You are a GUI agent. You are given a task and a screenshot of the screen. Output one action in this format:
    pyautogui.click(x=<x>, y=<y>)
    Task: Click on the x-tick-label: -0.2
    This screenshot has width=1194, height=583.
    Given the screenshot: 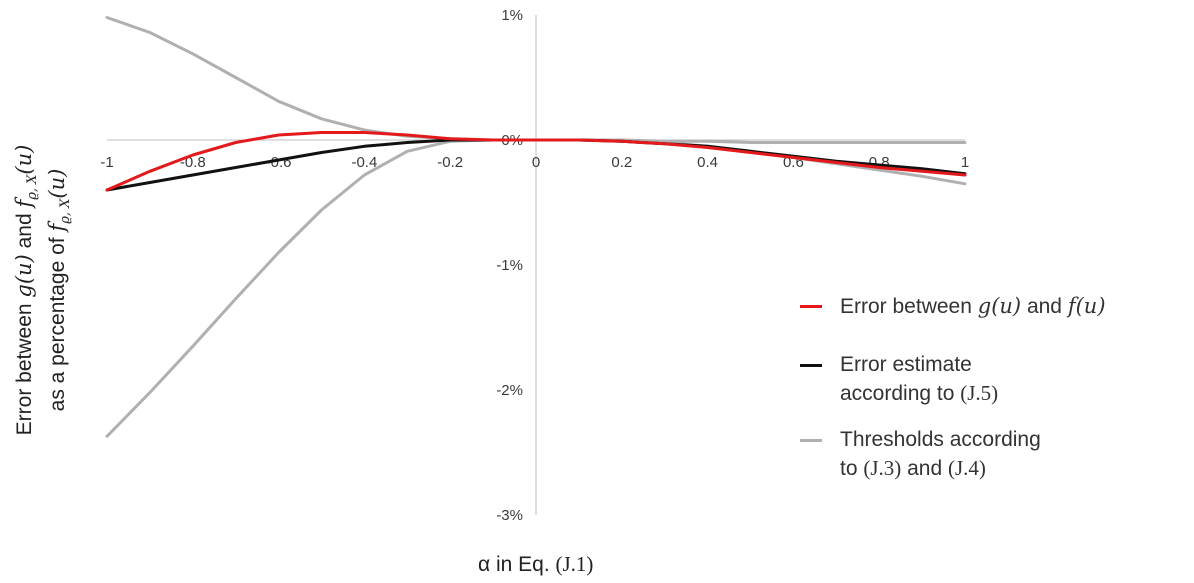 What is the action you would take?
    pyautogui.click(x=450, y=162)
    